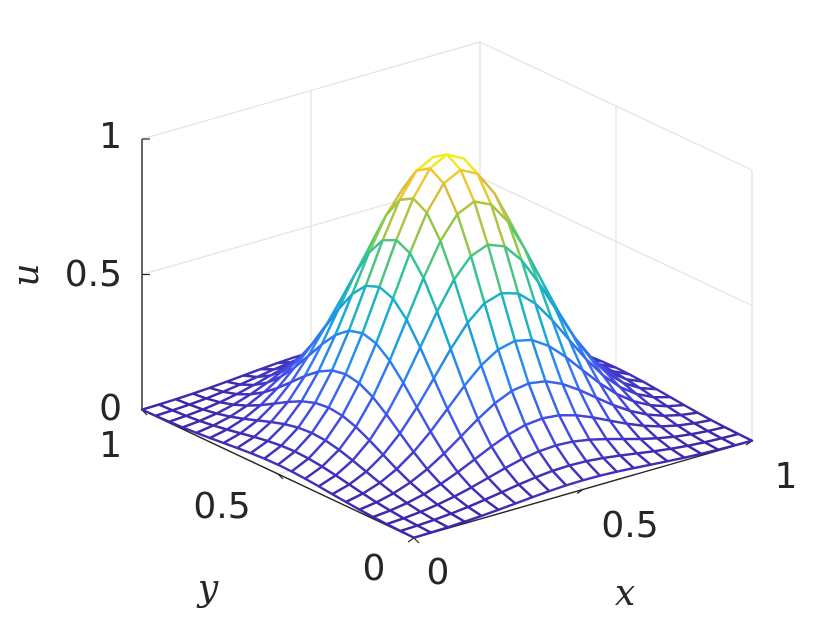  Describe the element at coordinates (110, 445) in the screenshot. I see `y-tick-1: 1` at that location.